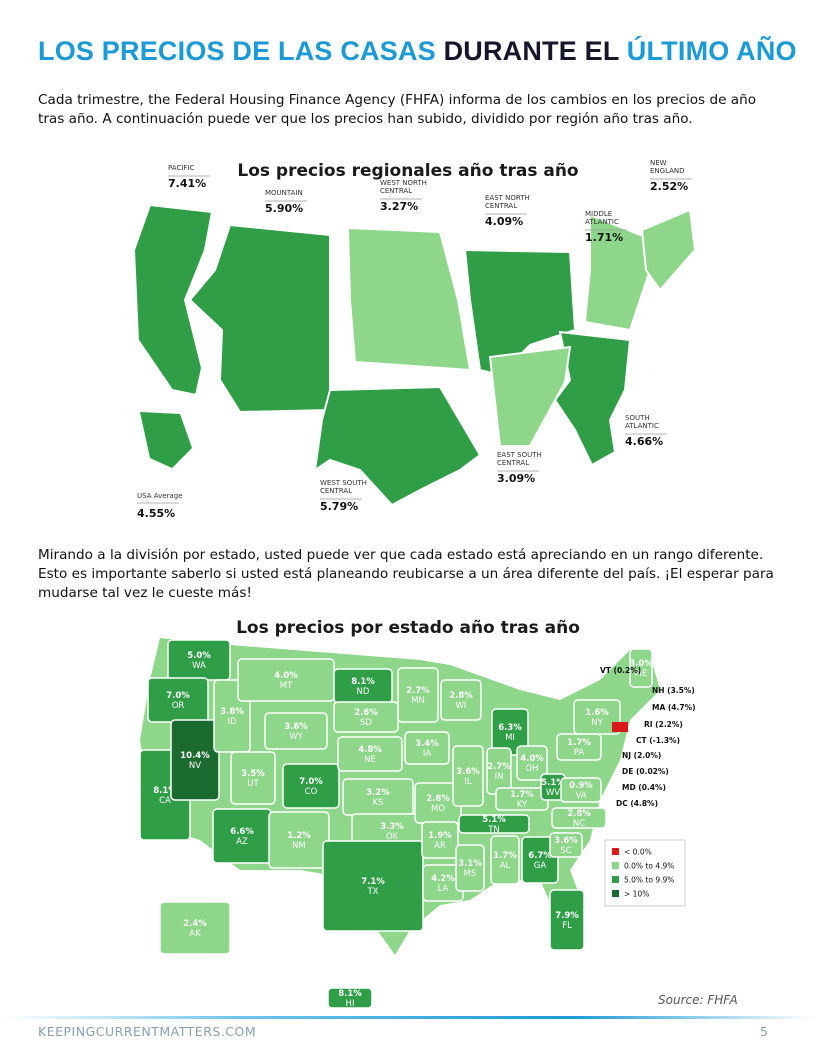  I want to click on state-value: 5.0%, so click(199, 656).